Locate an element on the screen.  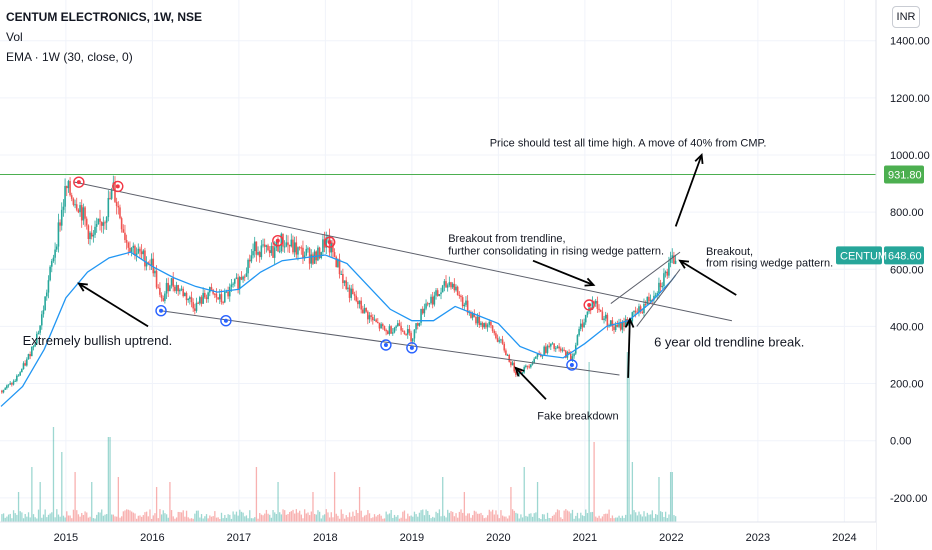
symbol-title: CENTUM ELECTRONICS, 1W, NSE is located at coordinates (104, 17).